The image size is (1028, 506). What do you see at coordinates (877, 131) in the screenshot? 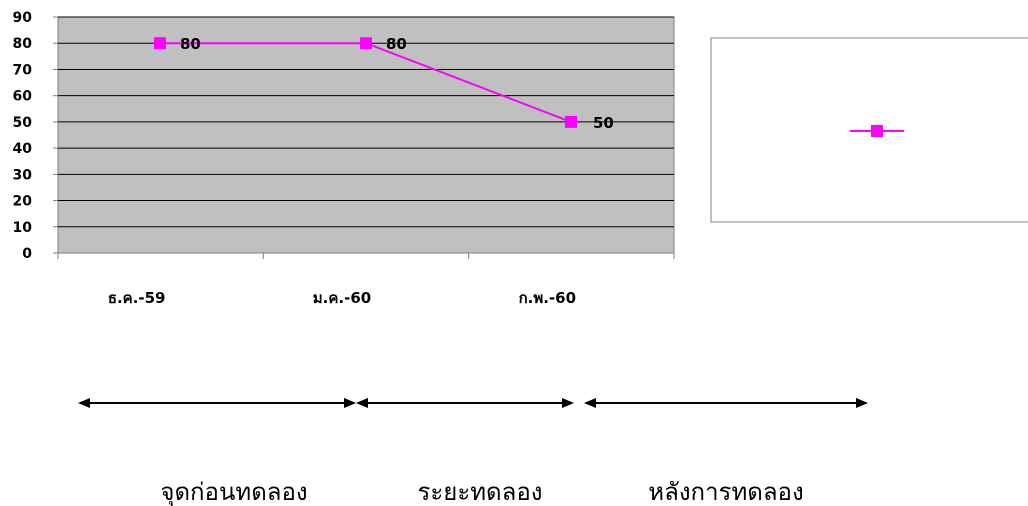
I see `legend-square-marker` at bounding box center [877, 131].